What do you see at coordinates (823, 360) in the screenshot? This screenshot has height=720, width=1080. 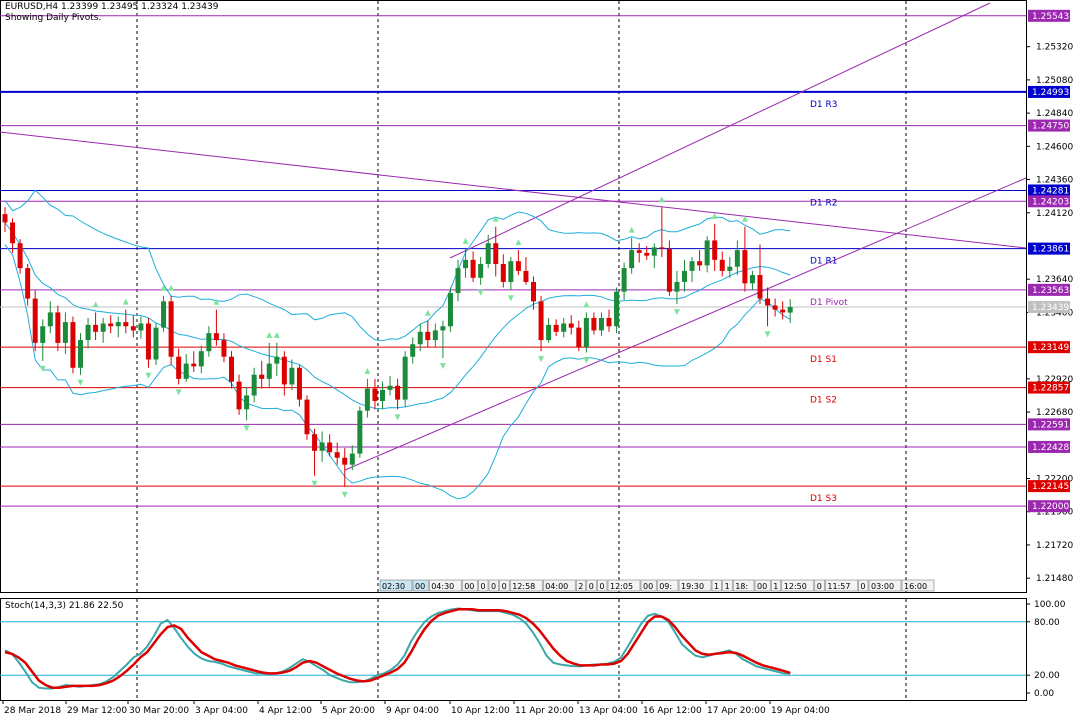 I see `pivot-label-4: D1 S1` at bounding box center [823, 360].